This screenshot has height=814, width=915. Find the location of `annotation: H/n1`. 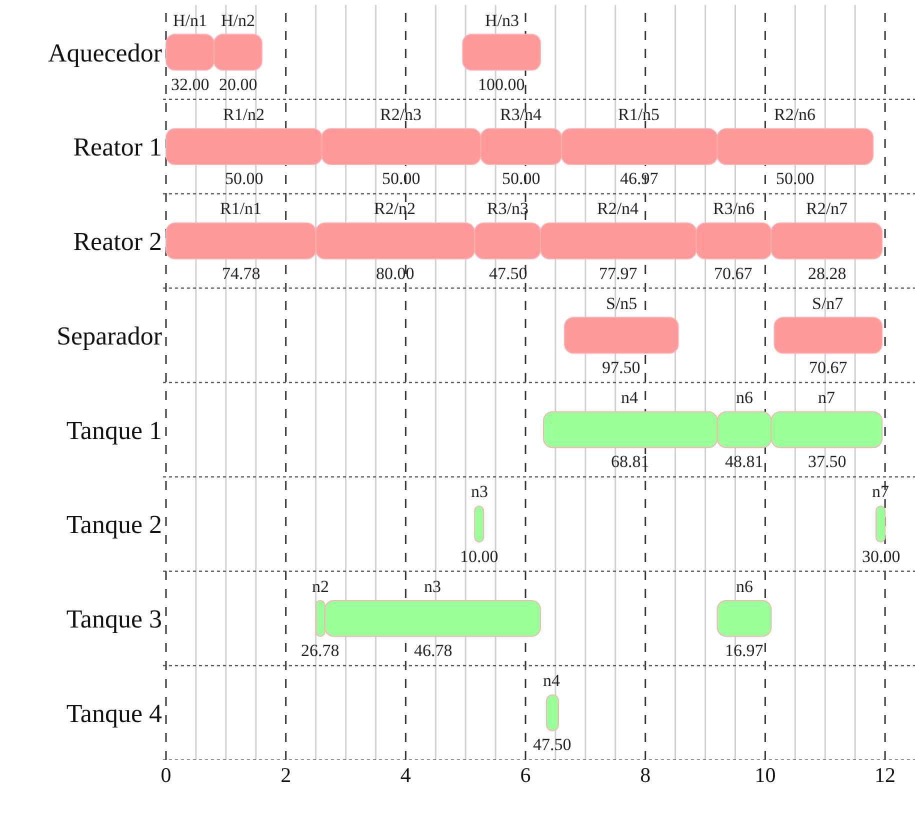

annotation: H/n1 is located at coordinates (190, 20).